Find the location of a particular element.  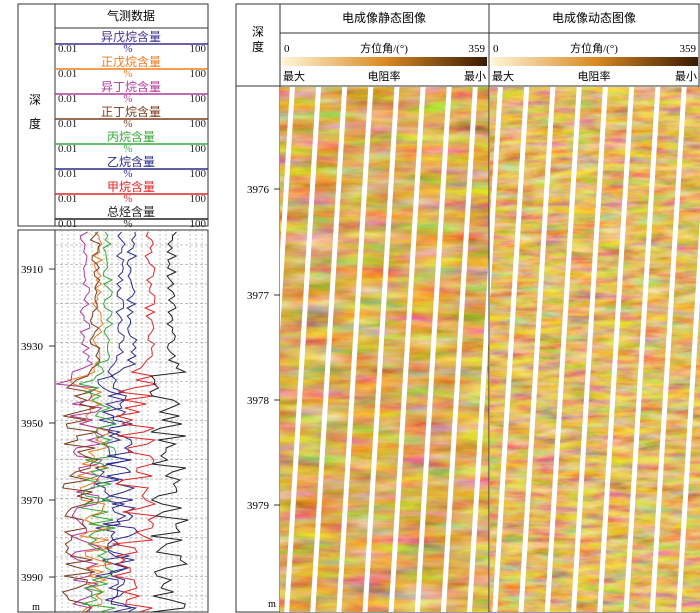

dynamic-azimuth-label: 方位角/(°) is located at coordinates (594, 48).